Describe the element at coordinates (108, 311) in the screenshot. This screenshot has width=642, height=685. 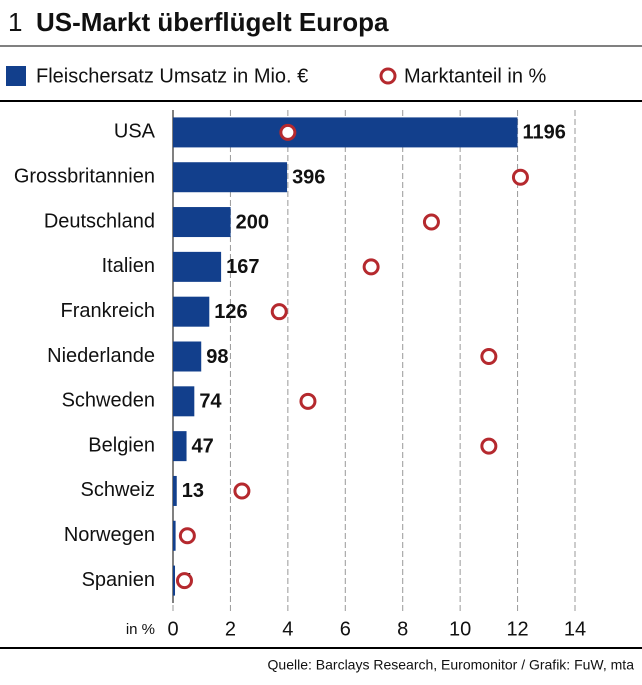
I see `category-label: Frankreich` at that location.